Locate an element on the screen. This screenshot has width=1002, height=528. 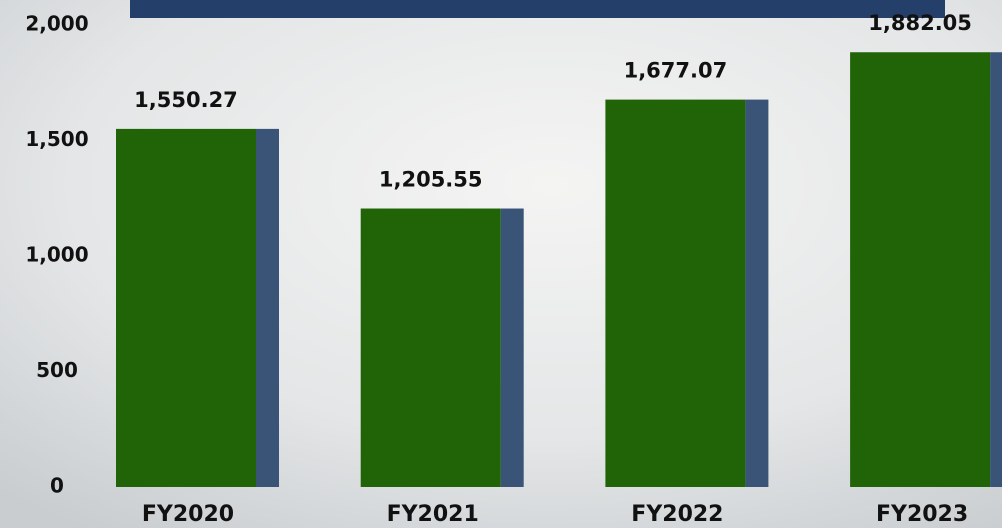
y-tick-label: 1,000 is located at coordinates (56, 255).